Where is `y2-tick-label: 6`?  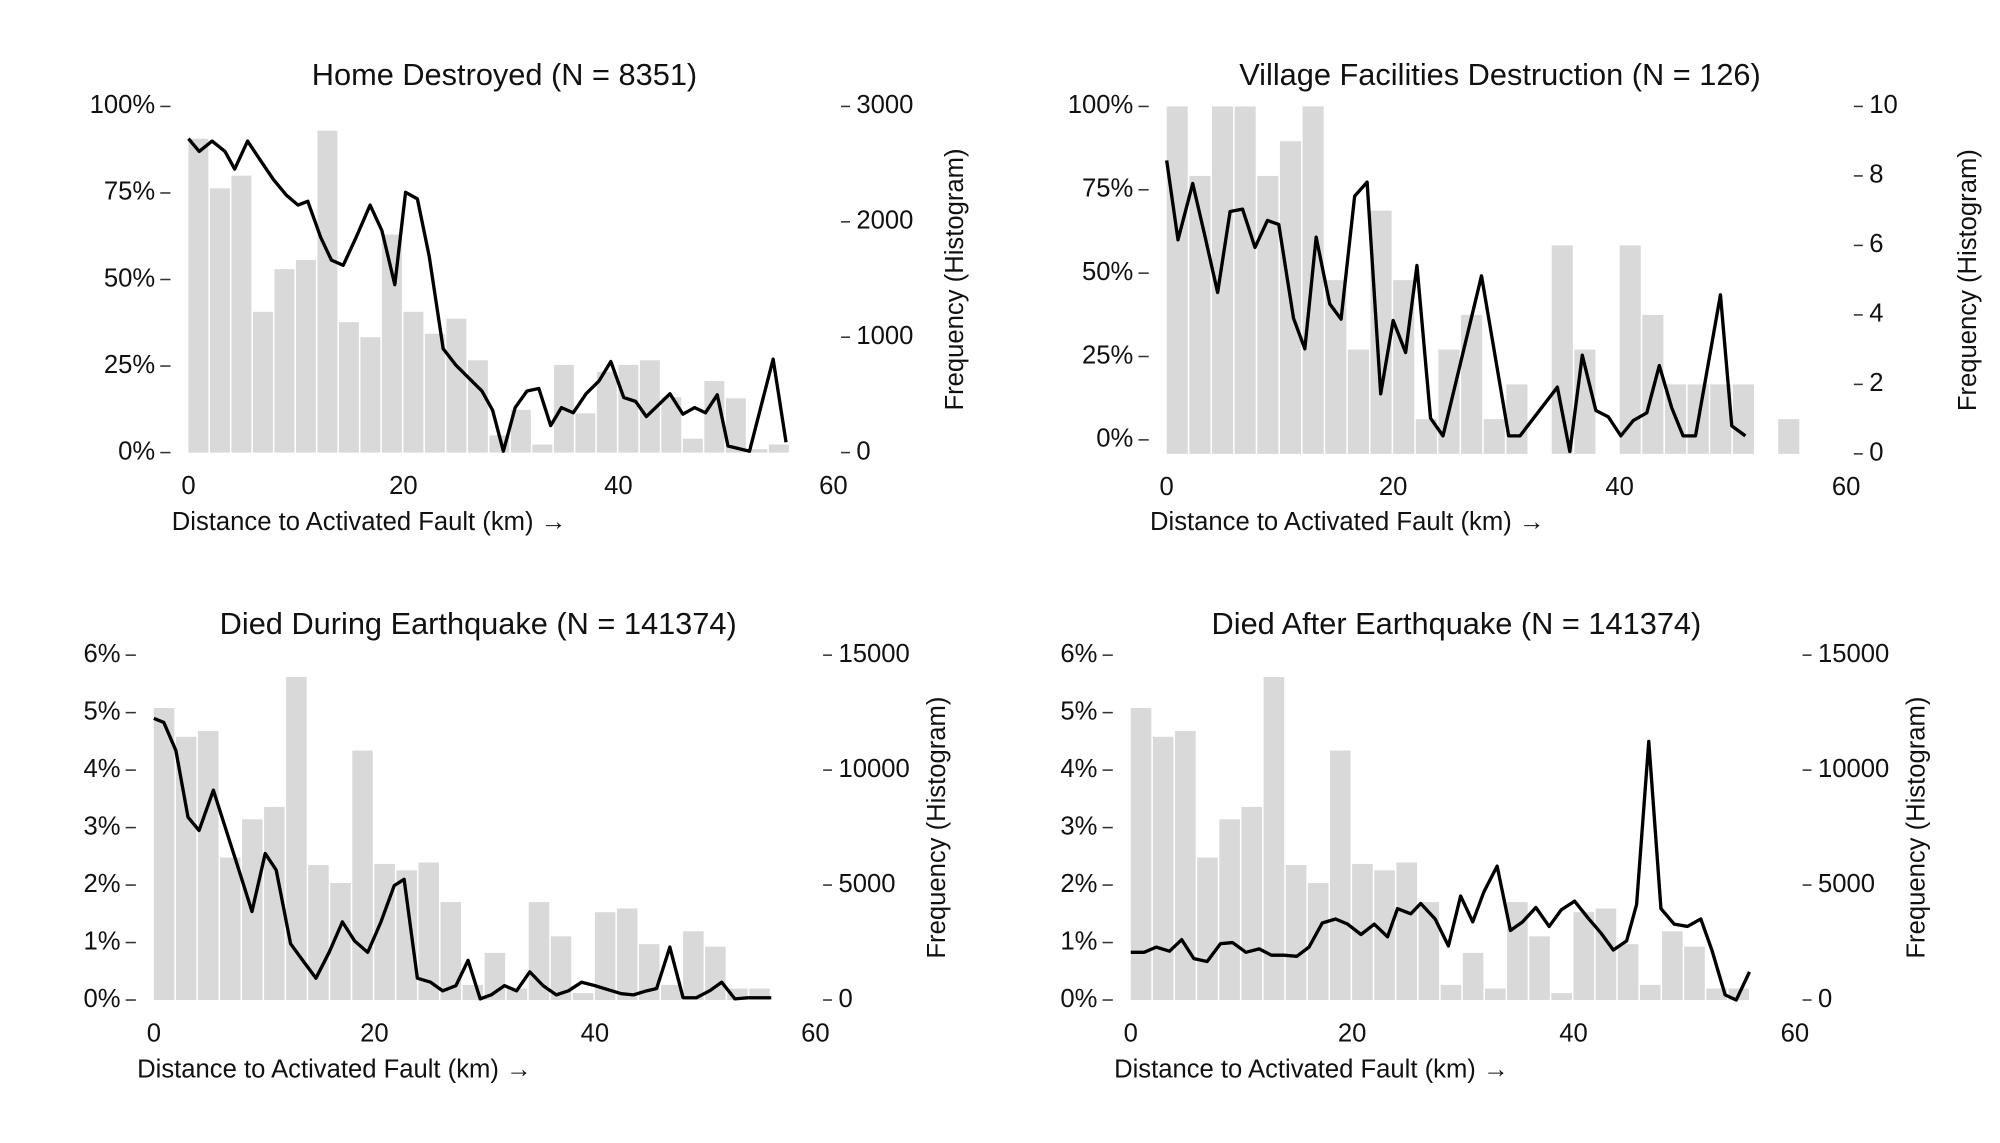
y2-tick-label: 6 is located at coordinates (1876, 244).